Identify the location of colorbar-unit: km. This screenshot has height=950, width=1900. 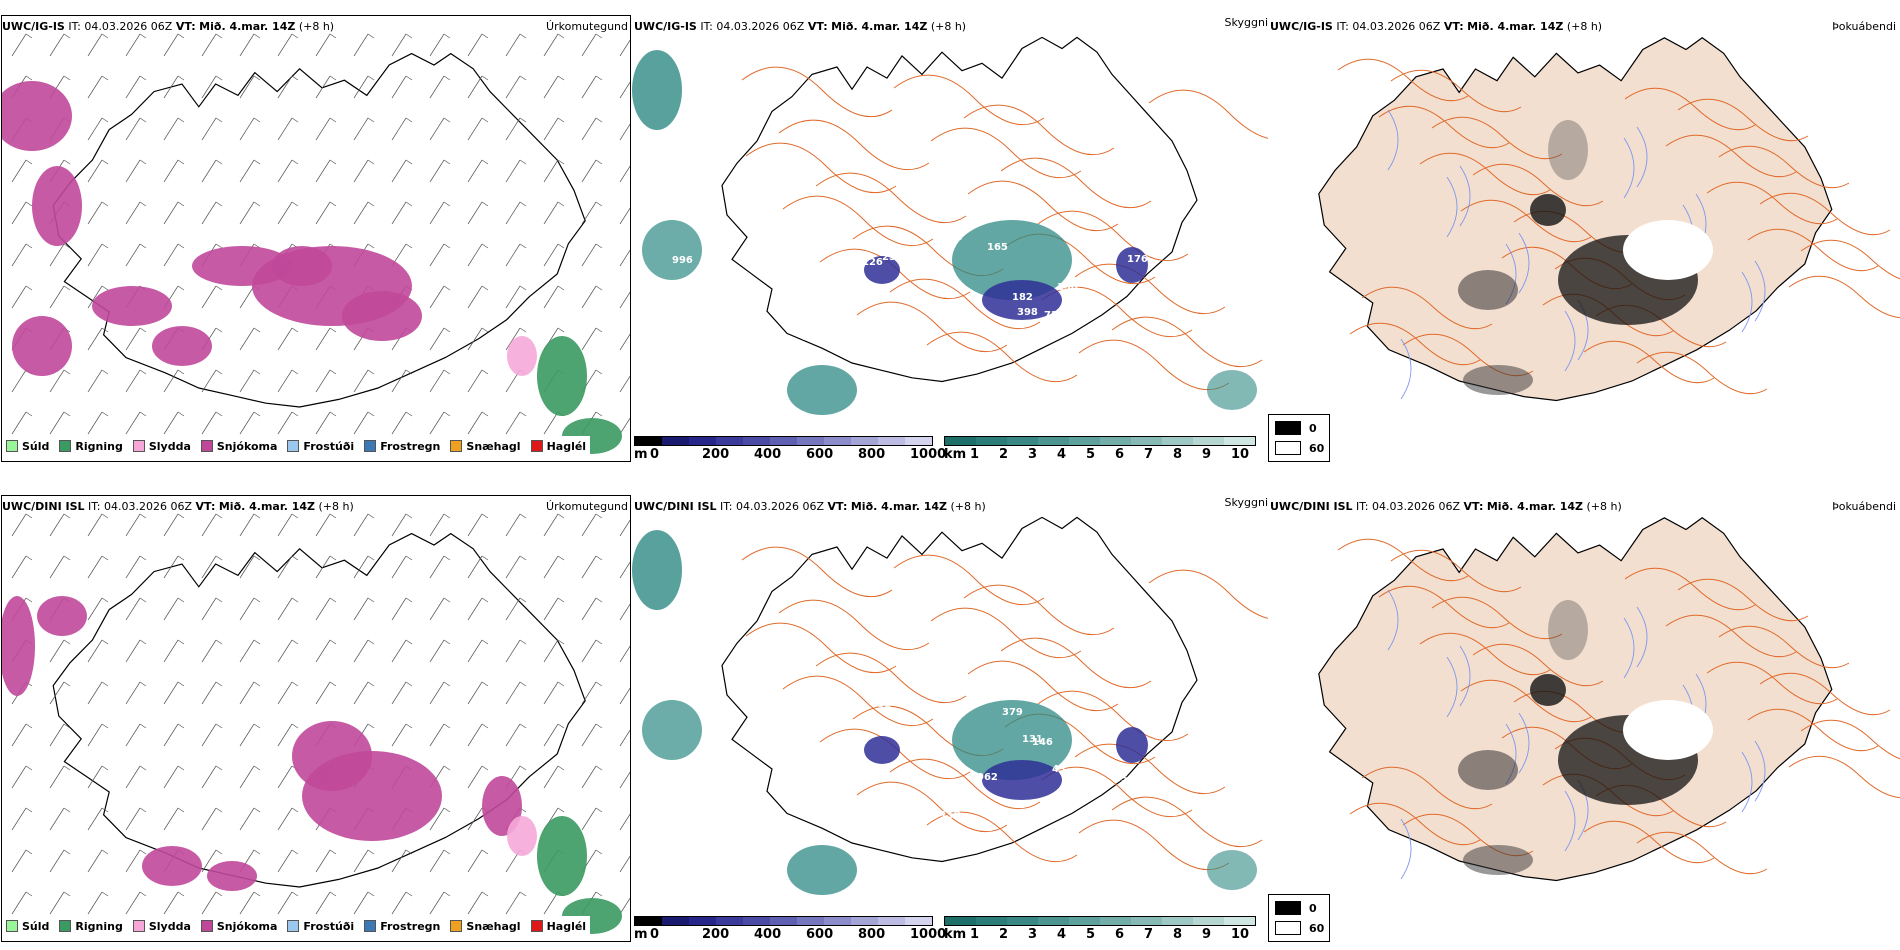
(955, 934).